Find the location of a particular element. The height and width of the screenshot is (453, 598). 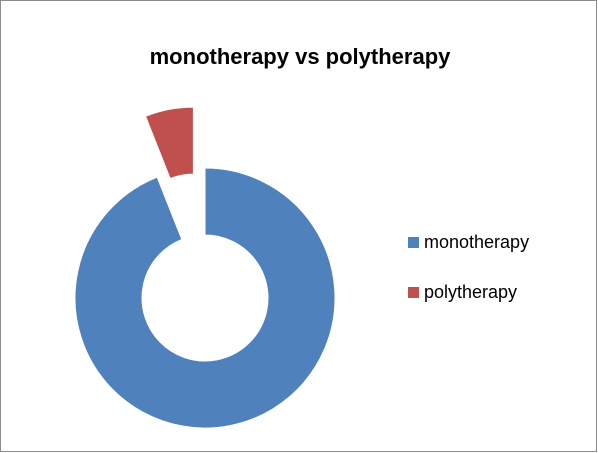

legend-label: polytherapy is located at coordinates (470, 292).